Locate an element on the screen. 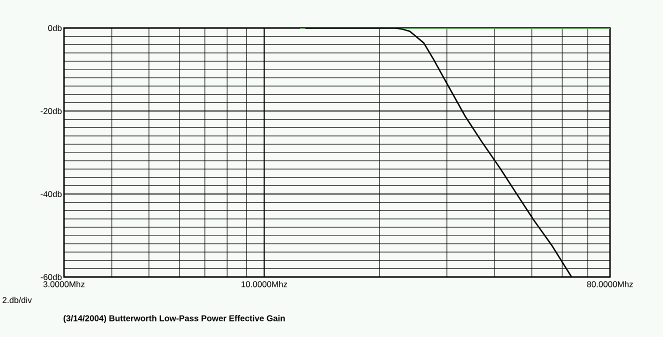 The height and width of the screenshot is (337, 663). text: (3/14/2004) Butterworth Low-Pass Power Effective Gain is located at coordinates (174, 319).